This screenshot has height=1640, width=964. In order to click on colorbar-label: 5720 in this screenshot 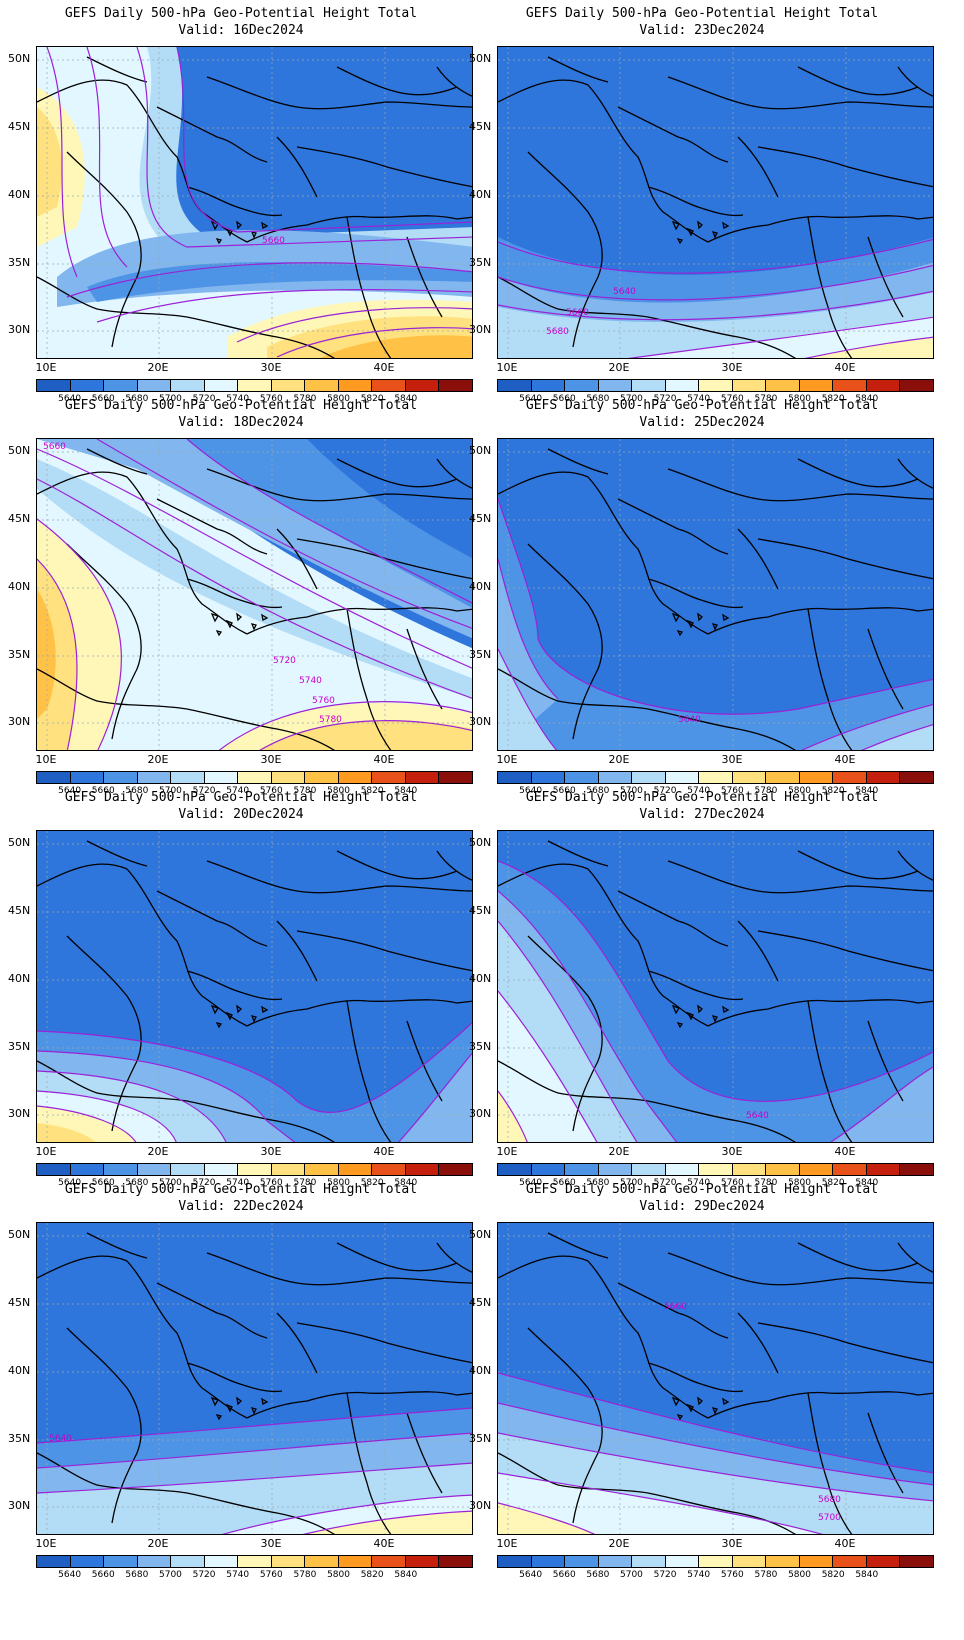, I will do `click(665, 1575)`.